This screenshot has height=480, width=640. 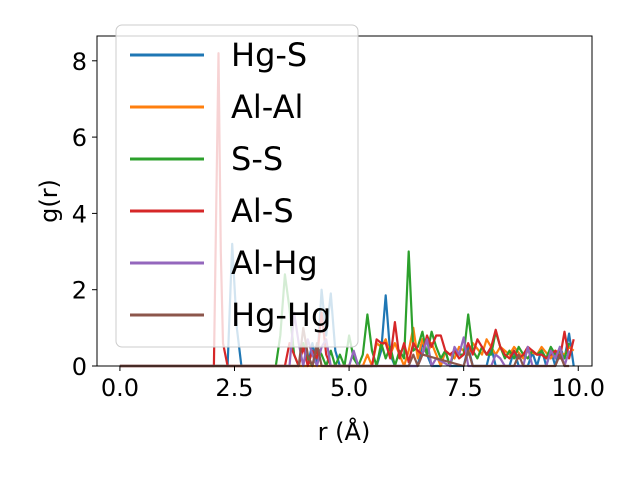 What do you see at coordinates (281, 315) in the screenshot?
I see `legend-label: Hg-Hg` at bounding box center [281, 315].